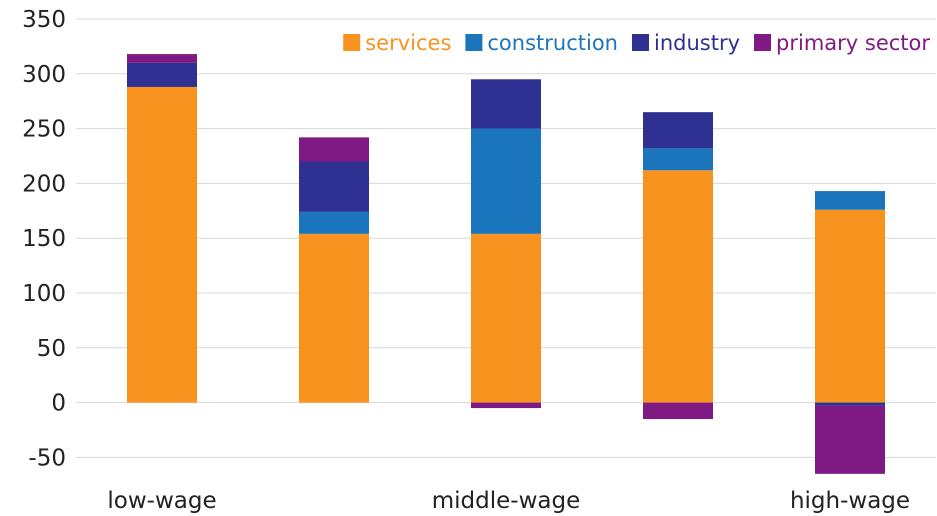  What do you see at coordinates (552, 43) in the screenshot?
I see `legend-label: construction` at bounding box center [552, 43].